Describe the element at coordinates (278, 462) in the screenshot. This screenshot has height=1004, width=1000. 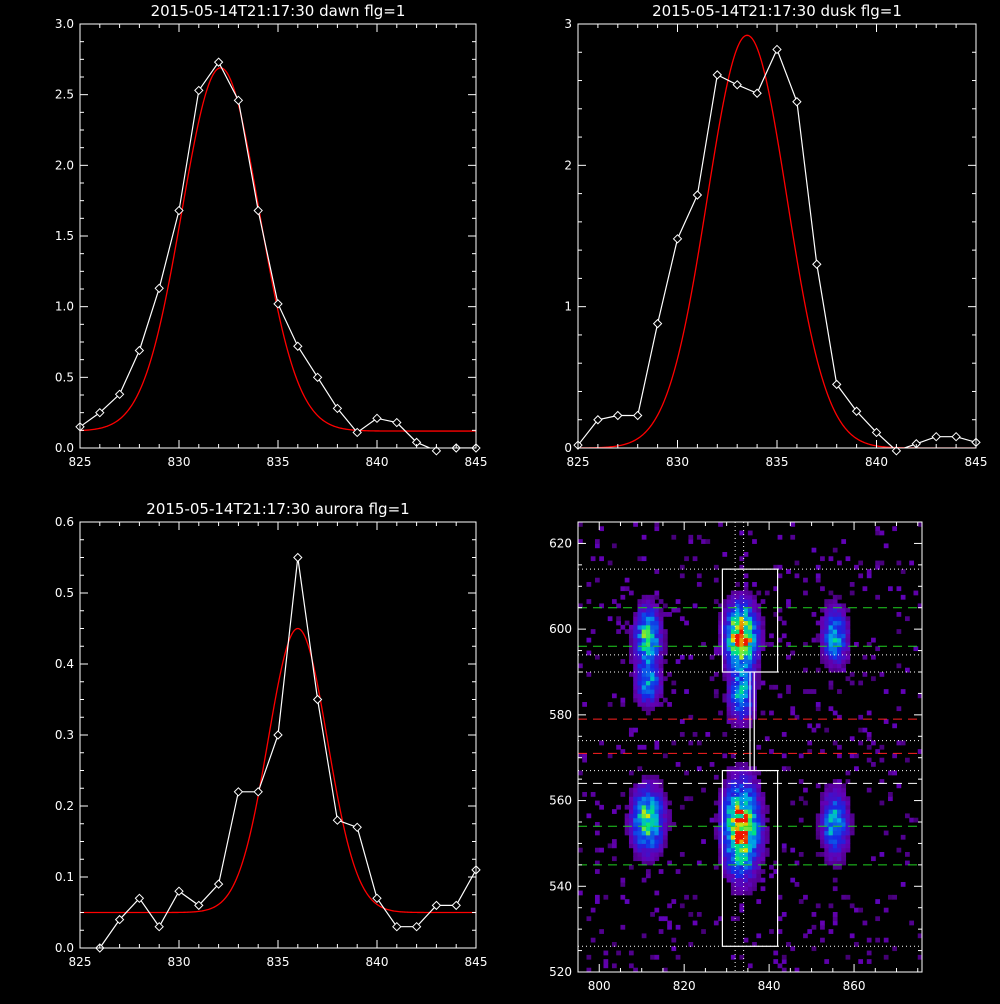
I see `x-tick-label: 835` at that location.